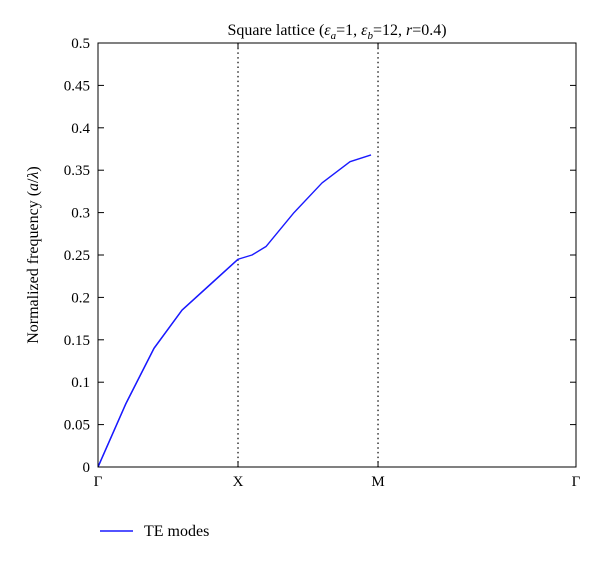 The width and height of the screenshot is (600, 563). I want to click on y-tick-label: 0.15, so click(77, 341).